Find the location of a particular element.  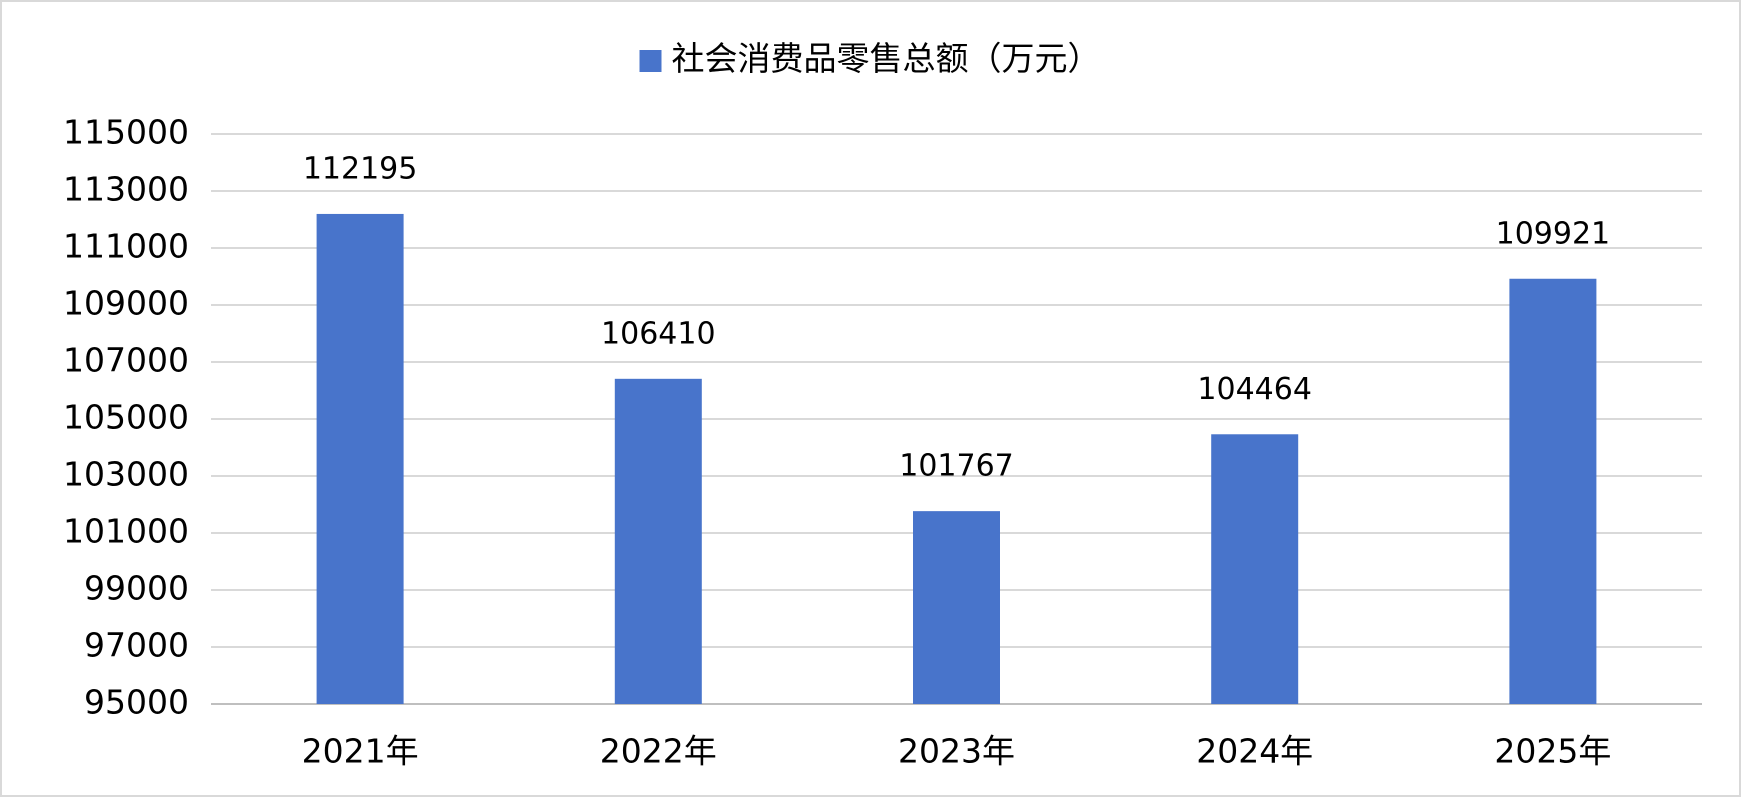

data-label: 104464 is located at coordinates (1254, 389).